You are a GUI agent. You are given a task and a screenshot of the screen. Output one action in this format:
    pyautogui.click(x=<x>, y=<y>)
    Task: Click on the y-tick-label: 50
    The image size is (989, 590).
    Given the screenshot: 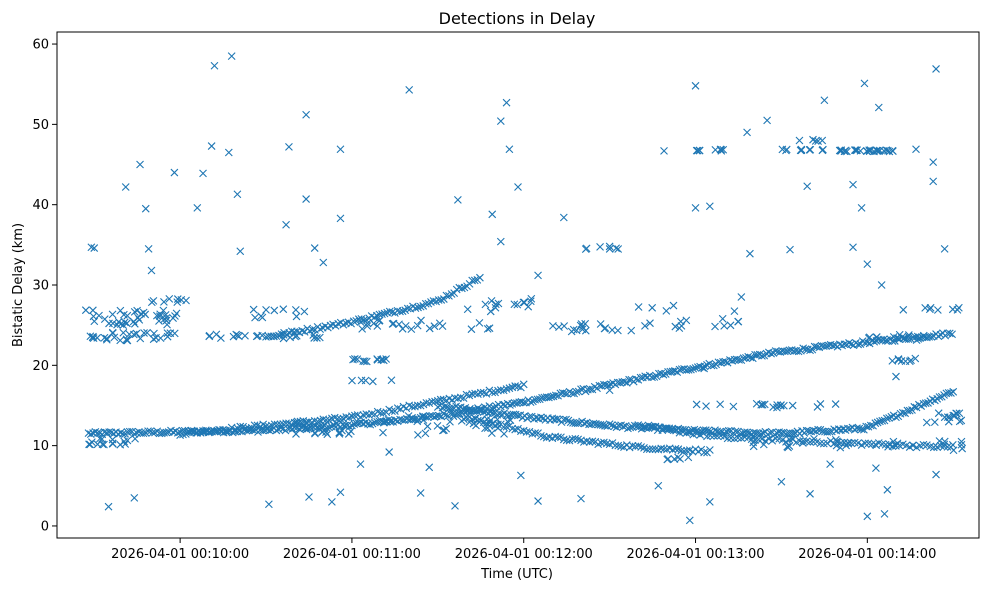 What is the action you would take?
    pyautogui.click(x=40, y=125)
    